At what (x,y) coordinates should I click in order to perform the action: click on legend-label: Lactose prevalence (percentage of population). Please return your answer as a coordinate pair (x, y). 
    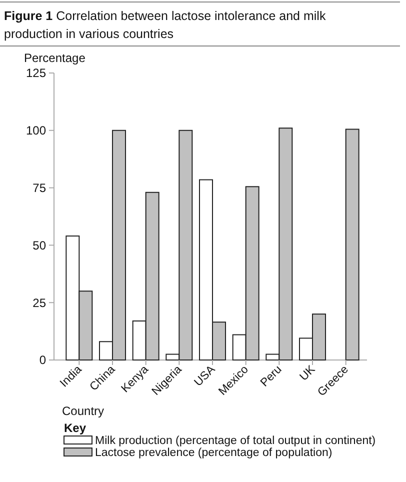
    Looking at the image, I should click on (213, 453).